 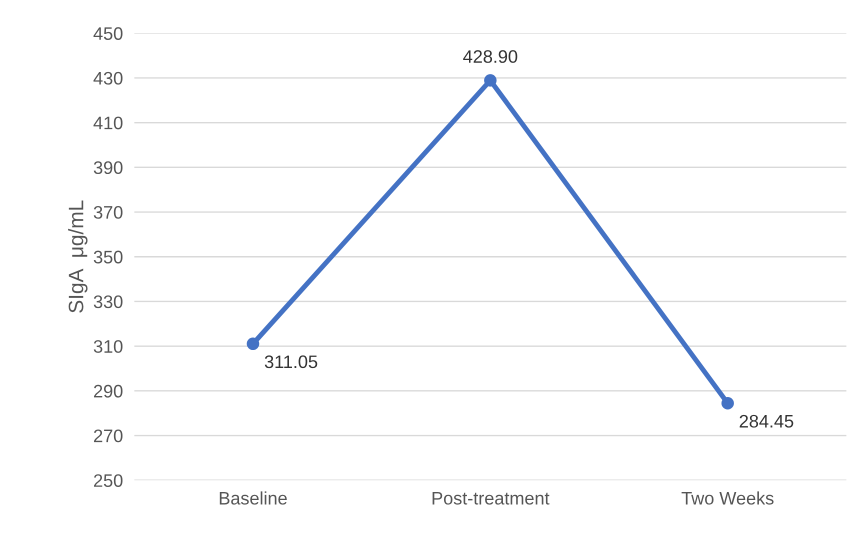 What do you see at coordinates (108, 212) in the screenshot?
I see `y-tick-label: 370` at bounding box center [108, 212].